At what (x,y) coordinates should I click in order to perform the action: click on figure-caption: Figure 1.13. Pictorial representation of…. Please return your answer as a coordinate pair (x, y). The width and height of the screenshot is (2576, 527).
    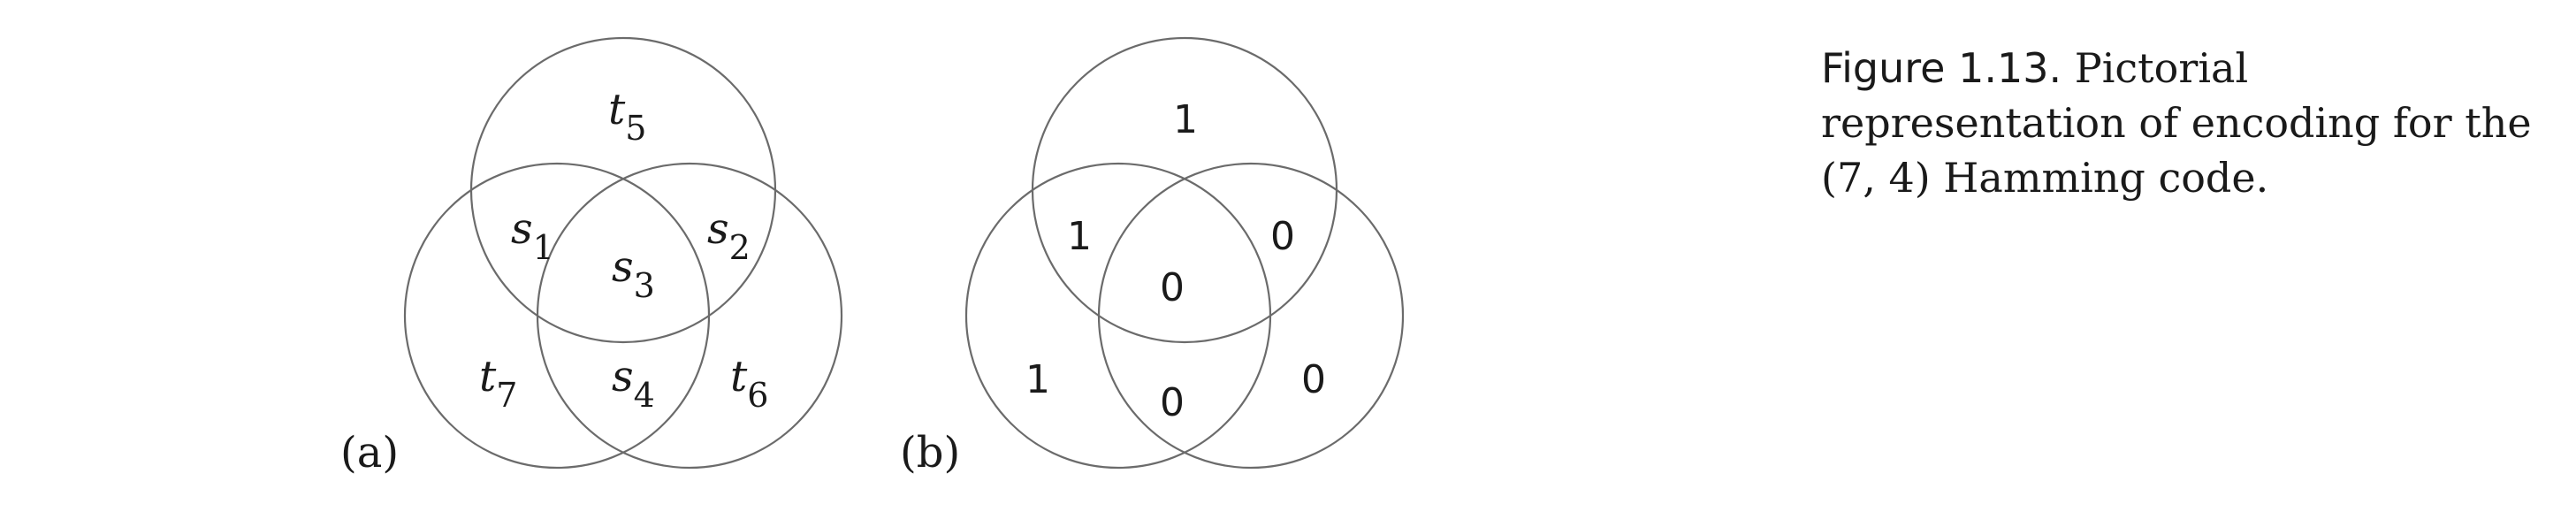
    Looking at the image, I should click on (2192, 123).